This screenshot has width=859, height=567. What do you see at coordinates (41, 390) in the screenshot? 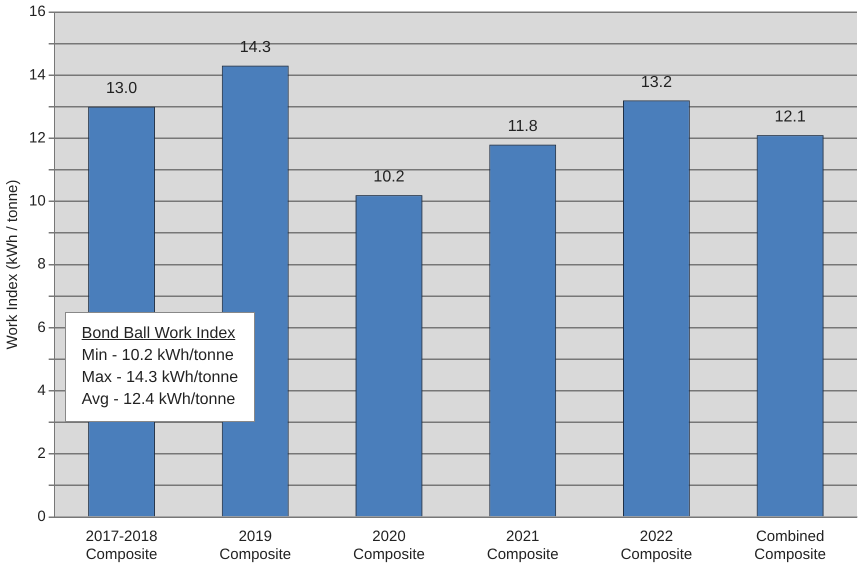
I see `y-tick-label: 4` at bounding box center [41, 390].